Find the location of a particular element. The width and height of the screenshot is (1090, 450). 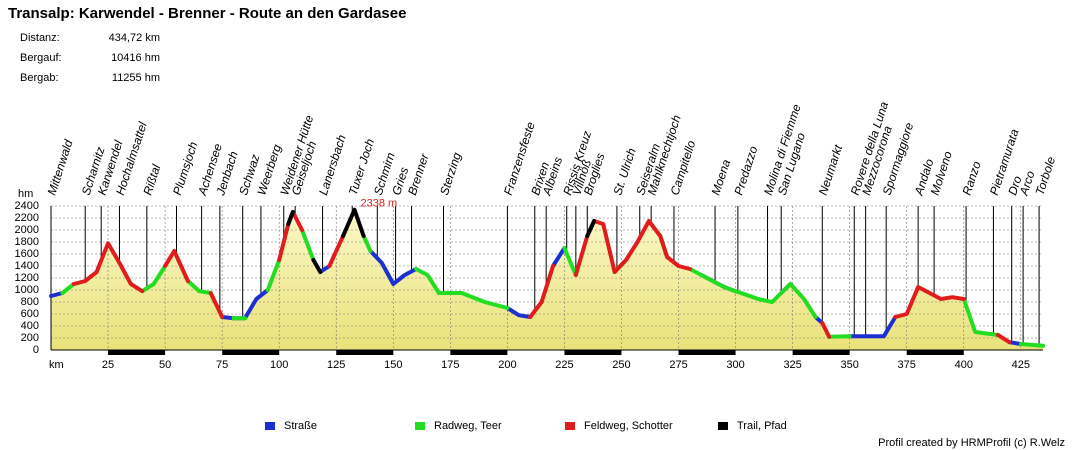

y-tick-label: 1000 is located at coordinates (27, 290).